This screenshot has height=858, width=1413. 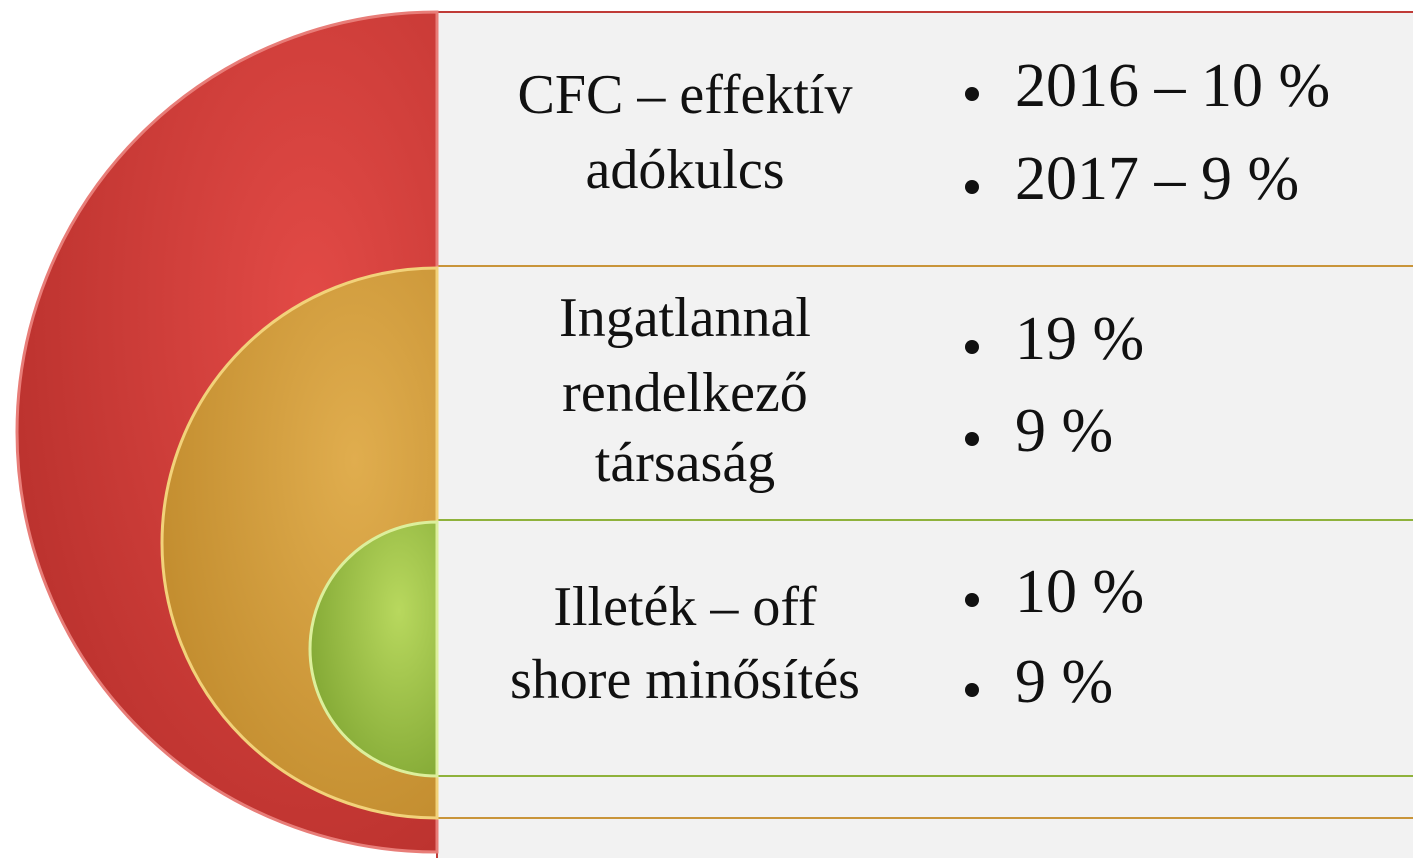 What do you see at coordinates (1157, 179) in the screenshot?
I see `bullet-text: 2017 – 9 %` at bounding box center [1157, 179].